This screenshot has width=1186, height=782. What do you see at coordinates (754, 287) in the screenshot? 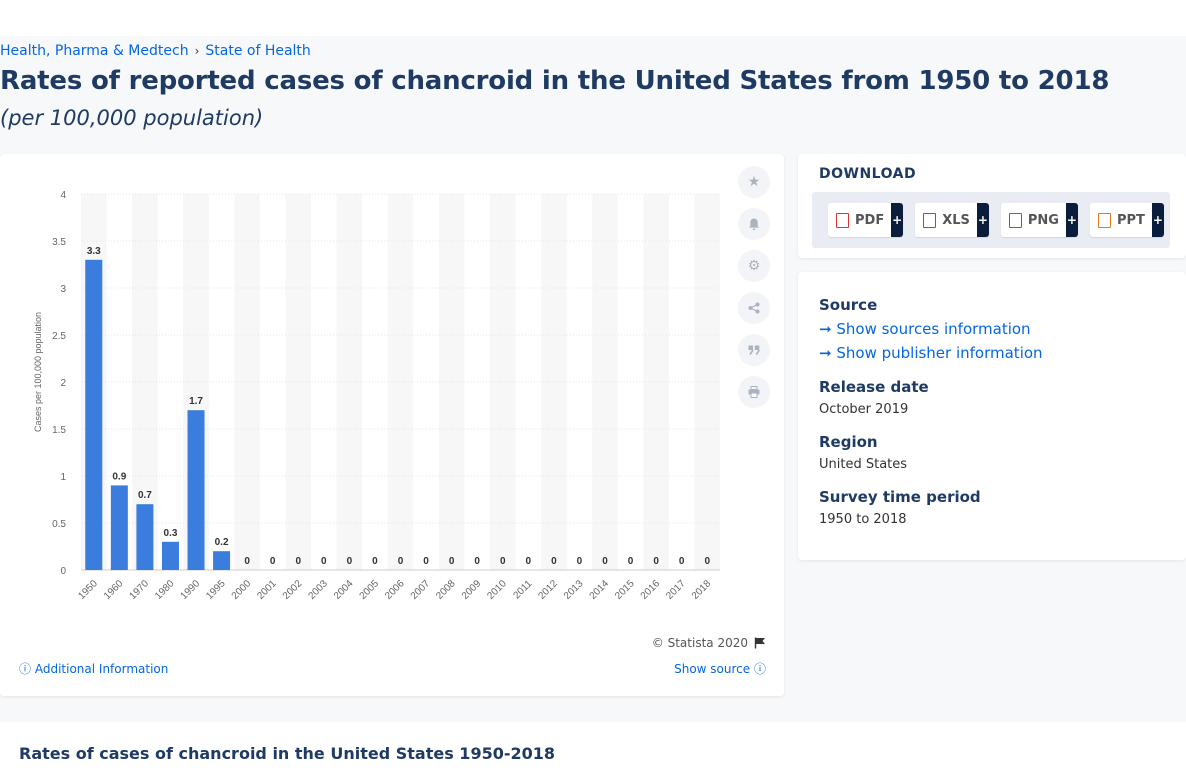
I see `chart-tools: ★ ⚙` at bounding box center [754, 287].